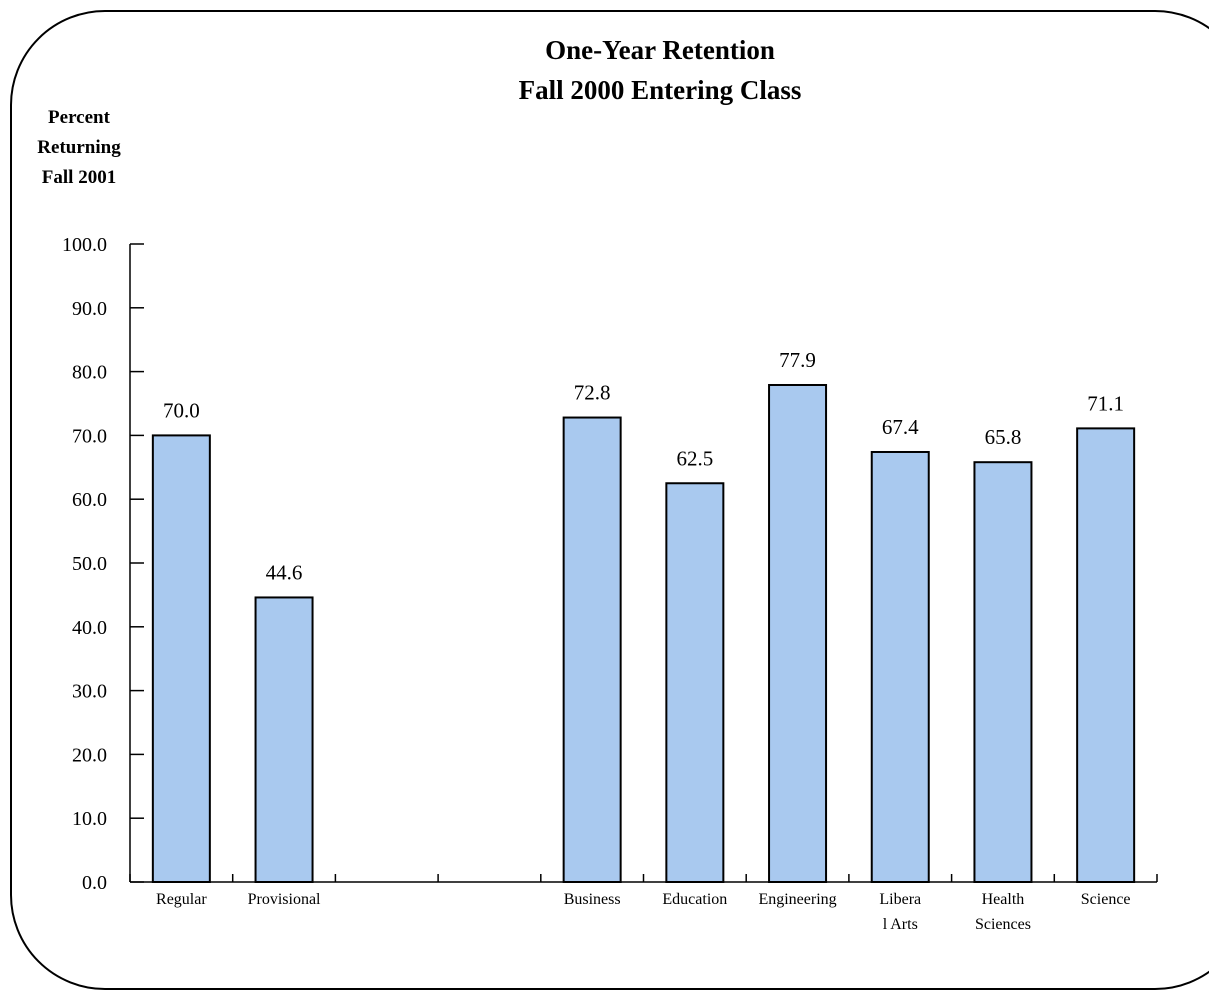  I want to click on y-tick-label-3: 30.0, so click(89, 692).